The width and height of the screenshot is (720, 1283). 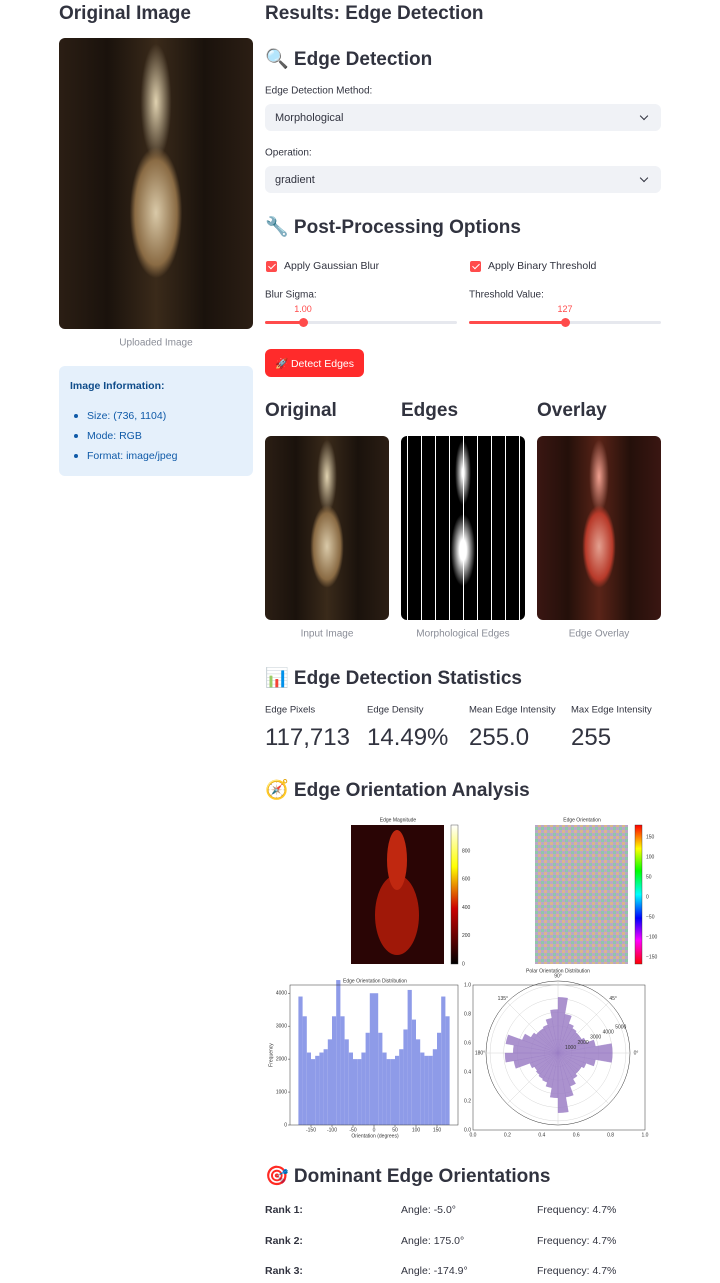 I want to click on section-heading: 🧭 Edge Orientation Analysis, so click(x=397, y=790).